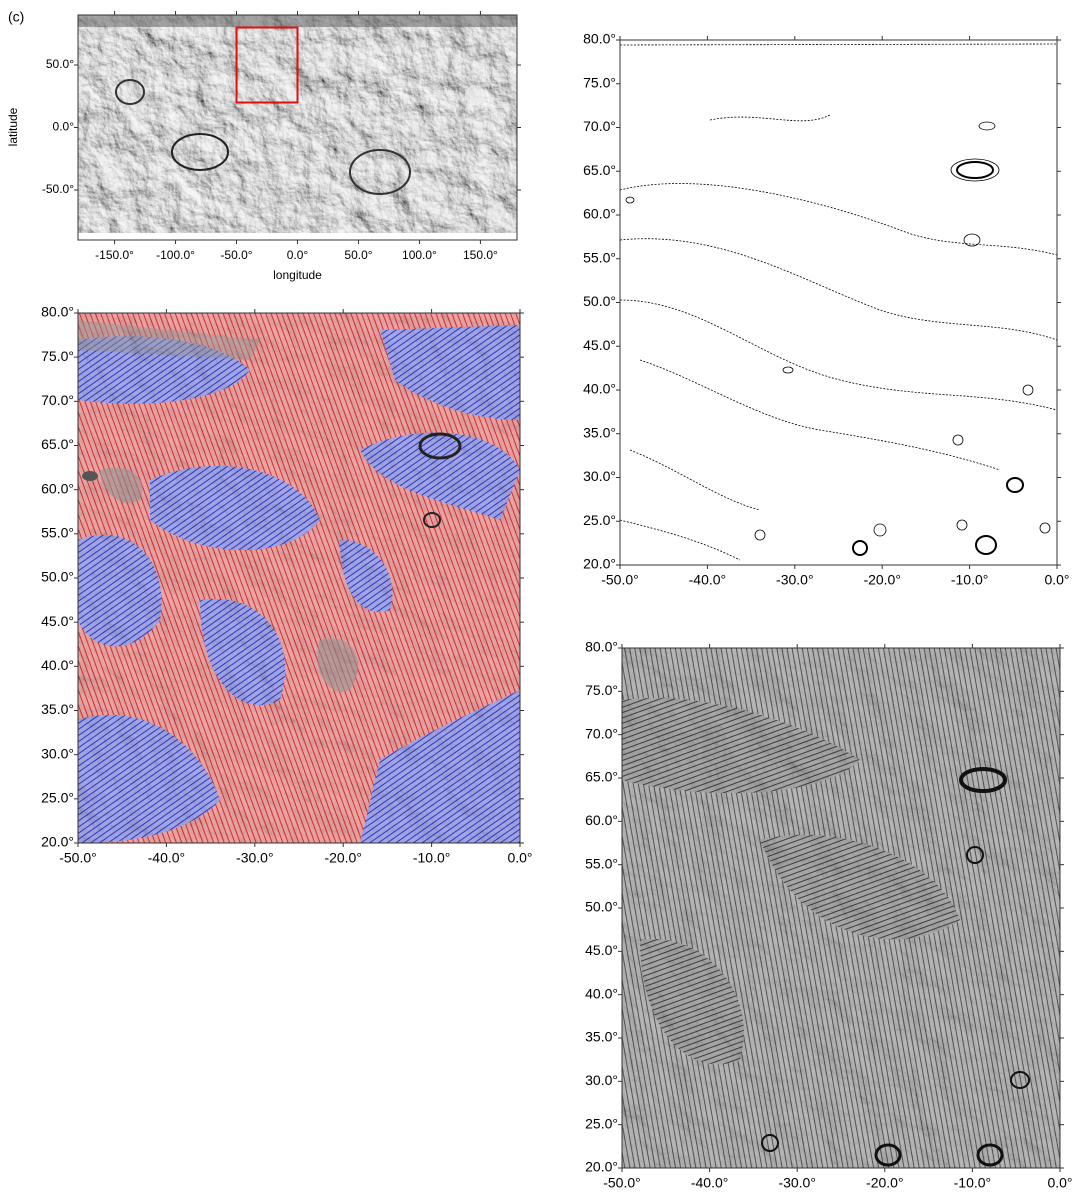  I want to click on x-tick-label: 150.0°, so click(480, 255).